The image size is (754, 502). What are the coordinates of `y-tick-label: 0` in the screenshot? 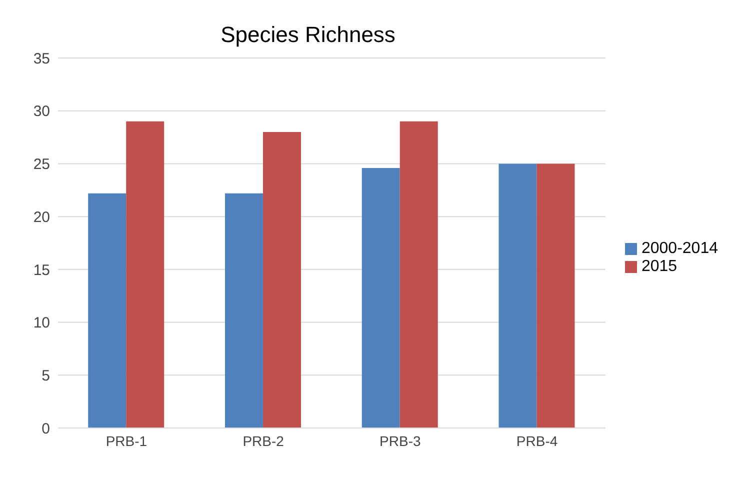 It's located at (46, 429).